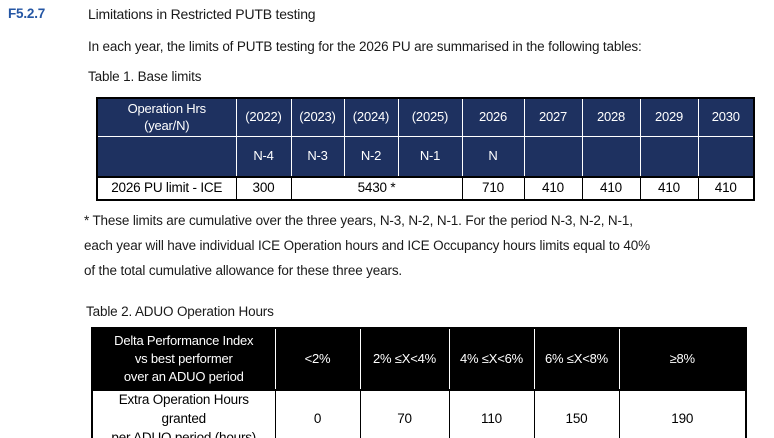 The height and width of the screenshot is (438, 774). I want to click on table1-value-2030: 410, so click(726, 188).